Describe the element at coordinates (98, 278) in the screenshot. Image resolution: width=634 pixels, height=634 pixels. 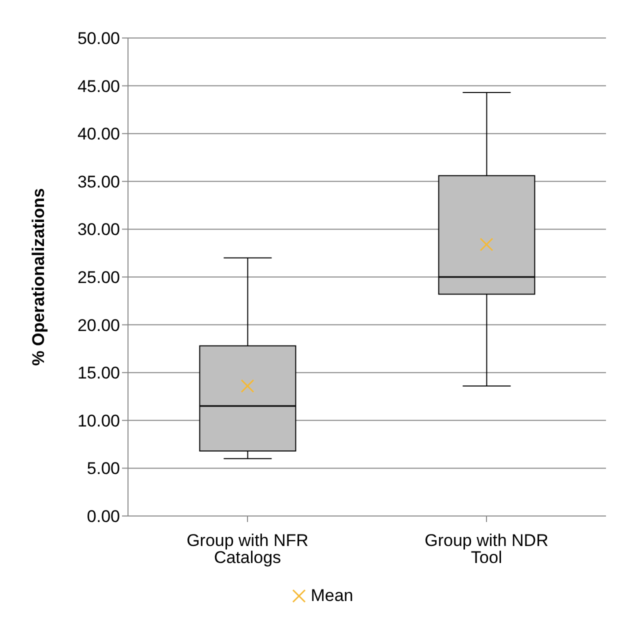
I see `y-tick-label: 25.00` at that location.